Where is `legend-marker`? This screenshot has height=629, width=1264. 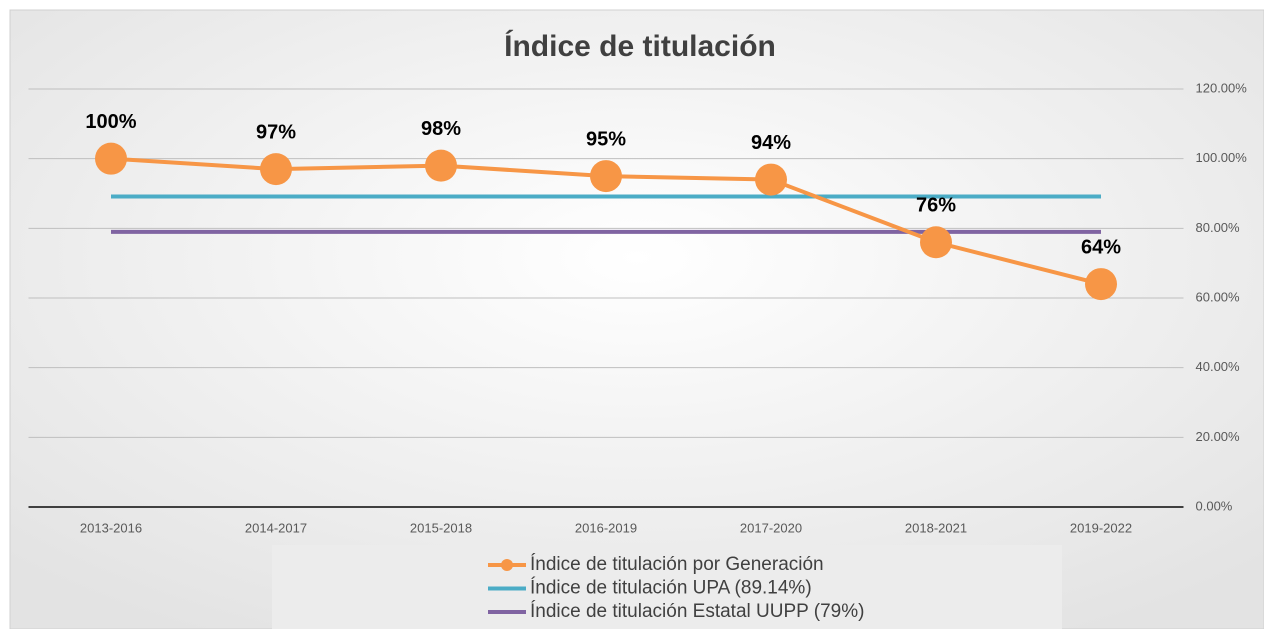
legend-marker is located at coordinates (507, 565).